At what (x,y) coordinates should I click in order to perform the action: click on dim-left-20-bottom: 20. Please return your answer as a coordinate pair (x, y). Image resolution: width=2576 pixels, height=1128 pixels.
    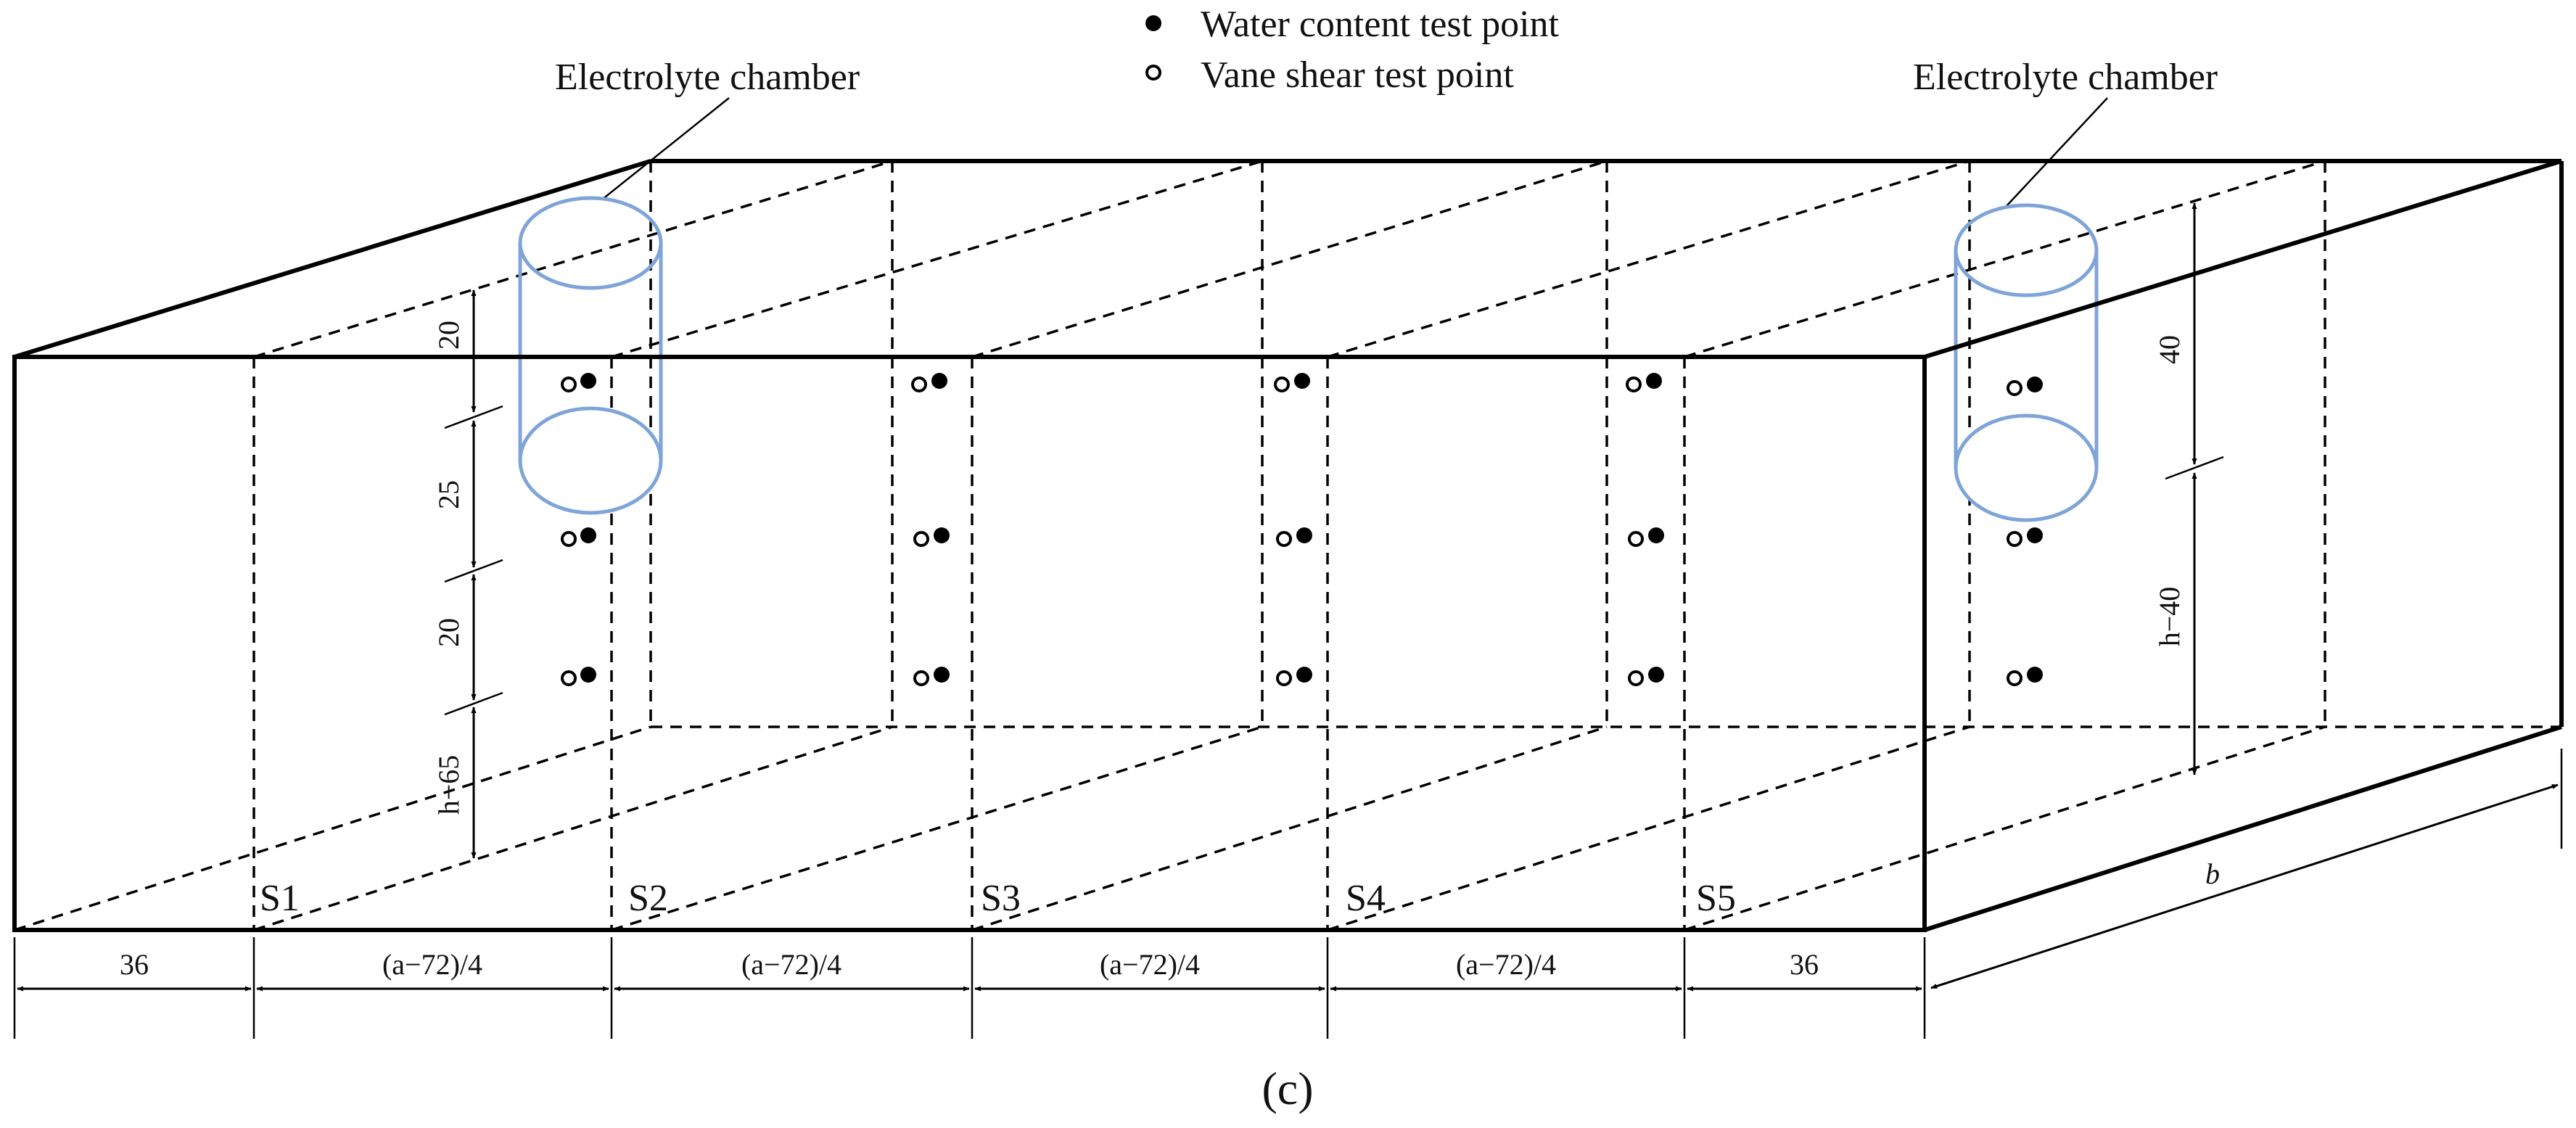
    Looking at the image, I should click on (448, 632).